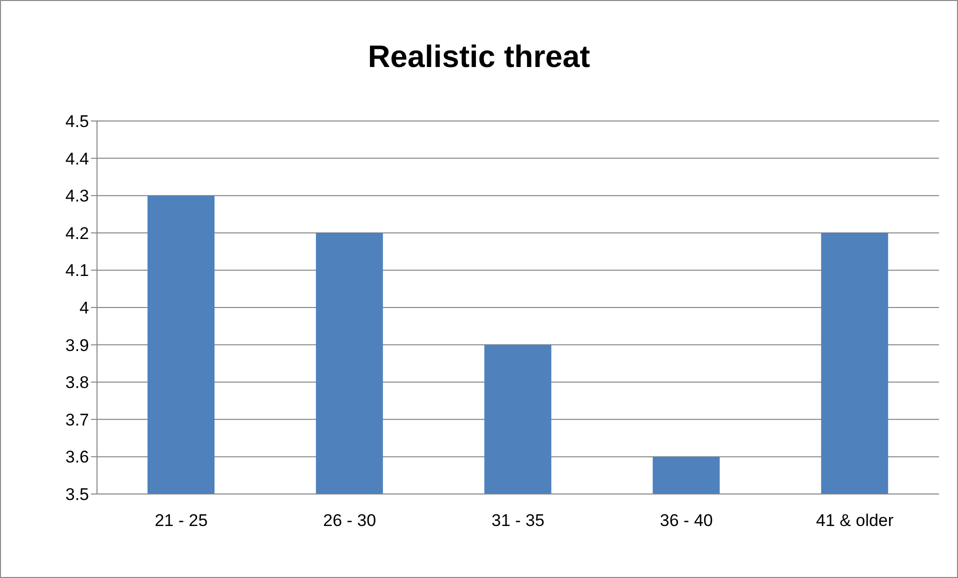  I want to click on y-tick-label: 4.5, so click(77, 122).